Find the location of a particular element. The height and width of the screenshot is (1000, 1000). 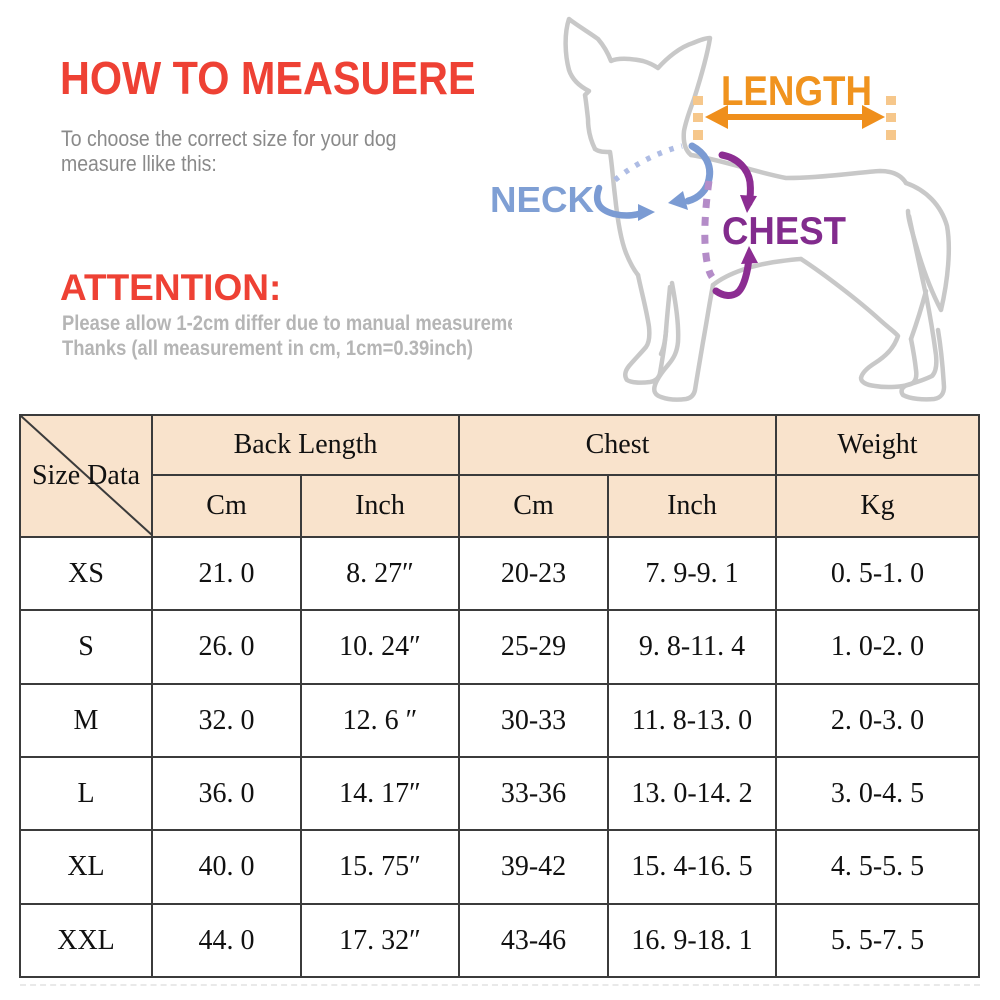

svg-text: CHEST is located at coordinates (784, 231).